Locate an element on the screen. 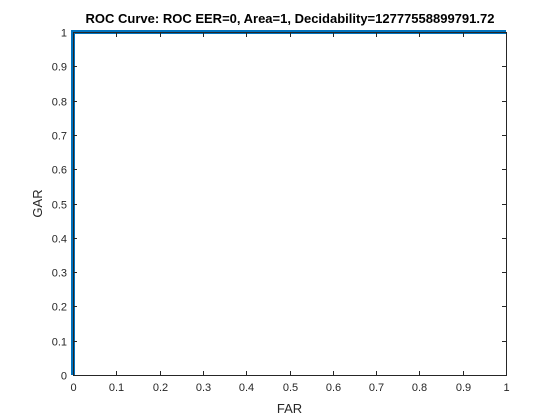 This screenshot has height=420, width=560. x-tick-label: 0.2 is located at coordinates (160, 388).